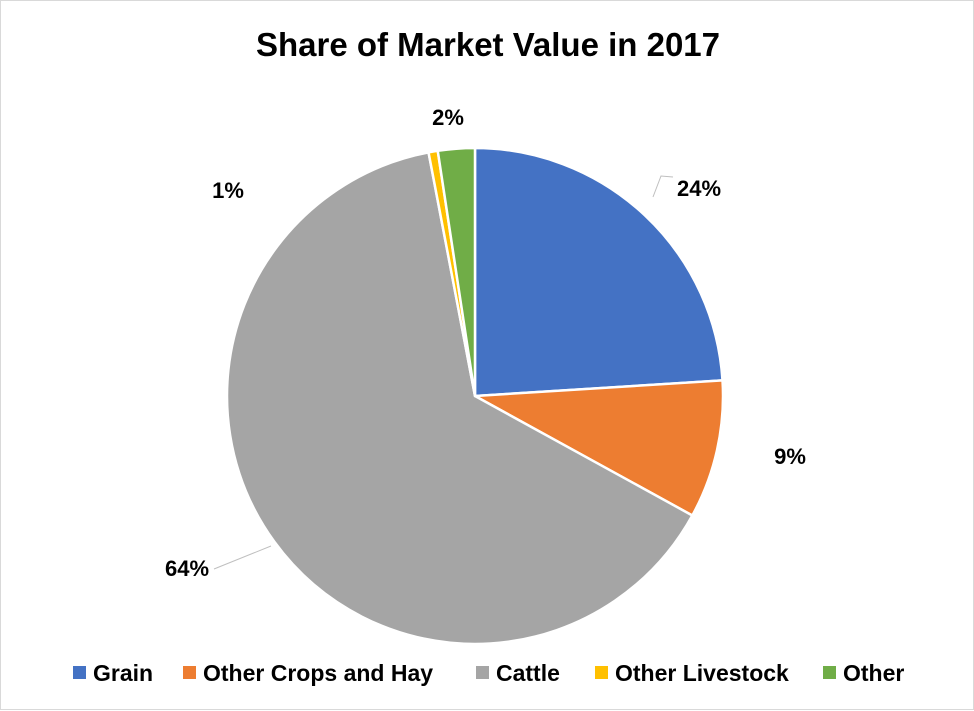 Image resolution: width=974 pixels, height=711 pixels. Describe the element at coordinates (318, 673) in the screenshot. I see `legend-label: Other Crops and Hay` at that location.